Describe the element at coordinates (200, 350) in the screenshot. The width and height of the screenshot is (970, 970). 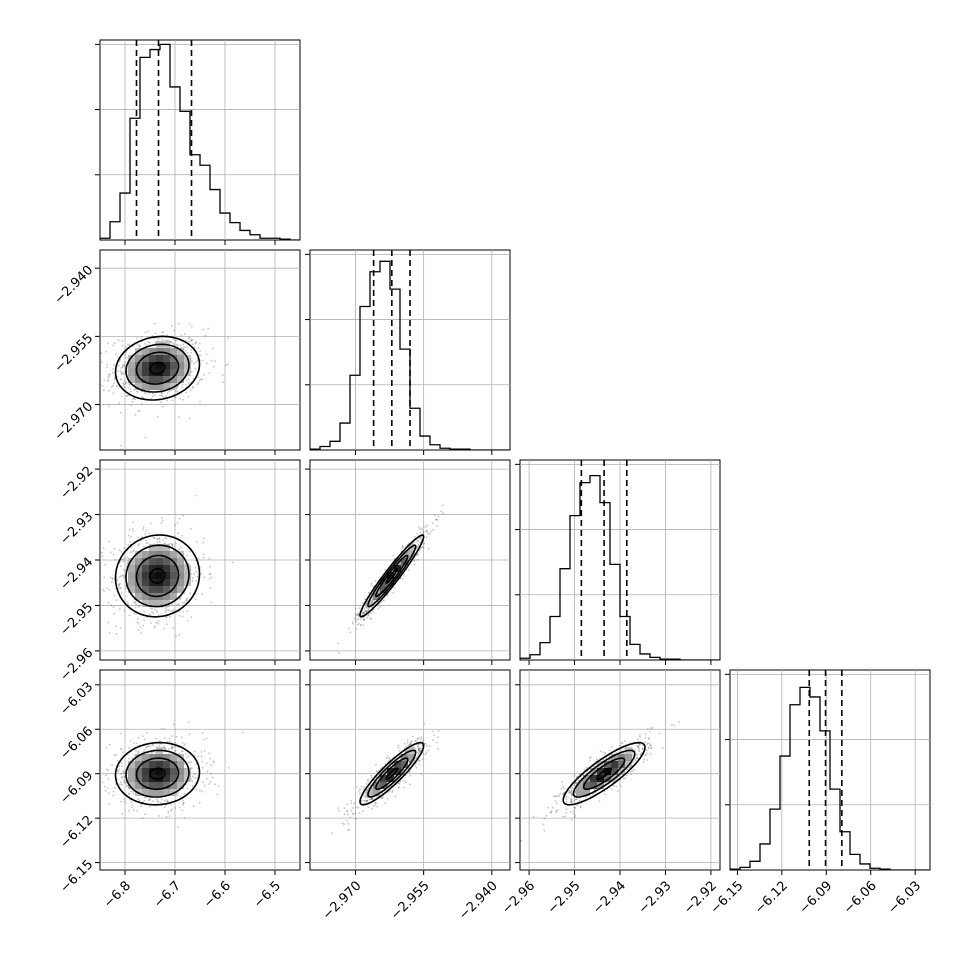
I see `panel-frame` at that location.